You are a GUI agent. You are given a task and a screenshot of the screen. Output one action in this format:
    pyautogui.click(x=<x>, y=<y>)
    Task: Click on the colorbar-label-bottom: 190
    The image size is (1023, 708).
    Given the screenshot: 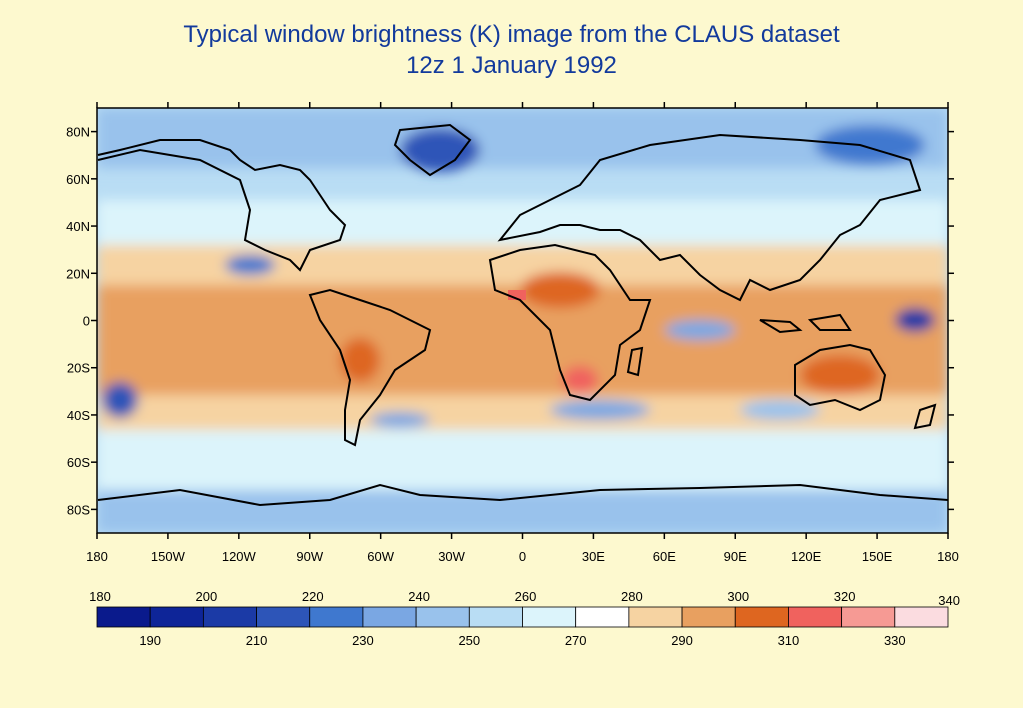 What is the action you would take?
    pyautogui.click(x=150, y=640)
    